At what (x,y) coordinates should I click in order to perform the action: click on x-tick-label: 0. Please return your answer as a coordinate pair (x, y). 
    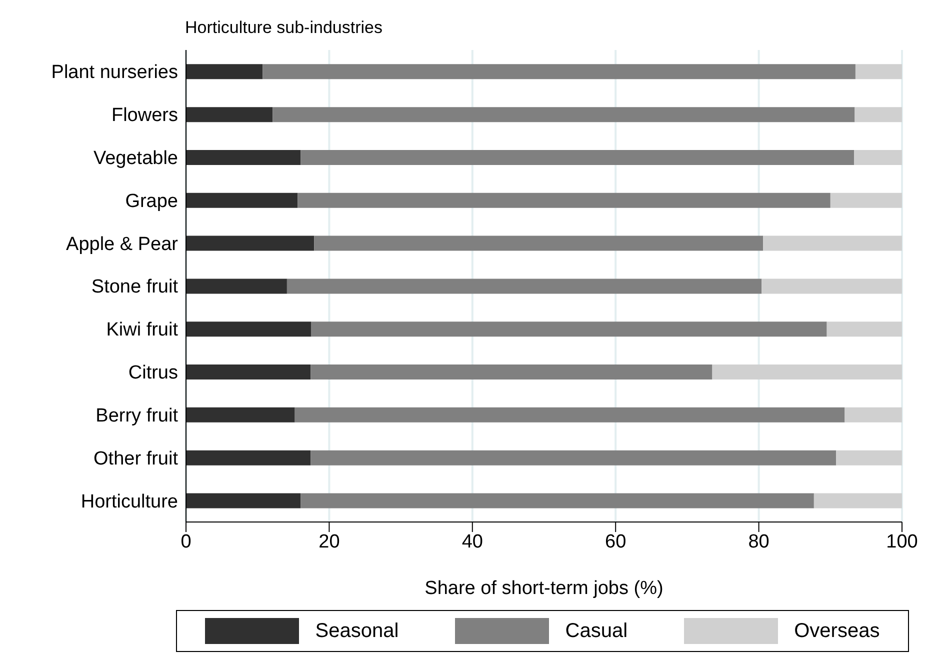
    Looking at the image, I should click on (186, 541).